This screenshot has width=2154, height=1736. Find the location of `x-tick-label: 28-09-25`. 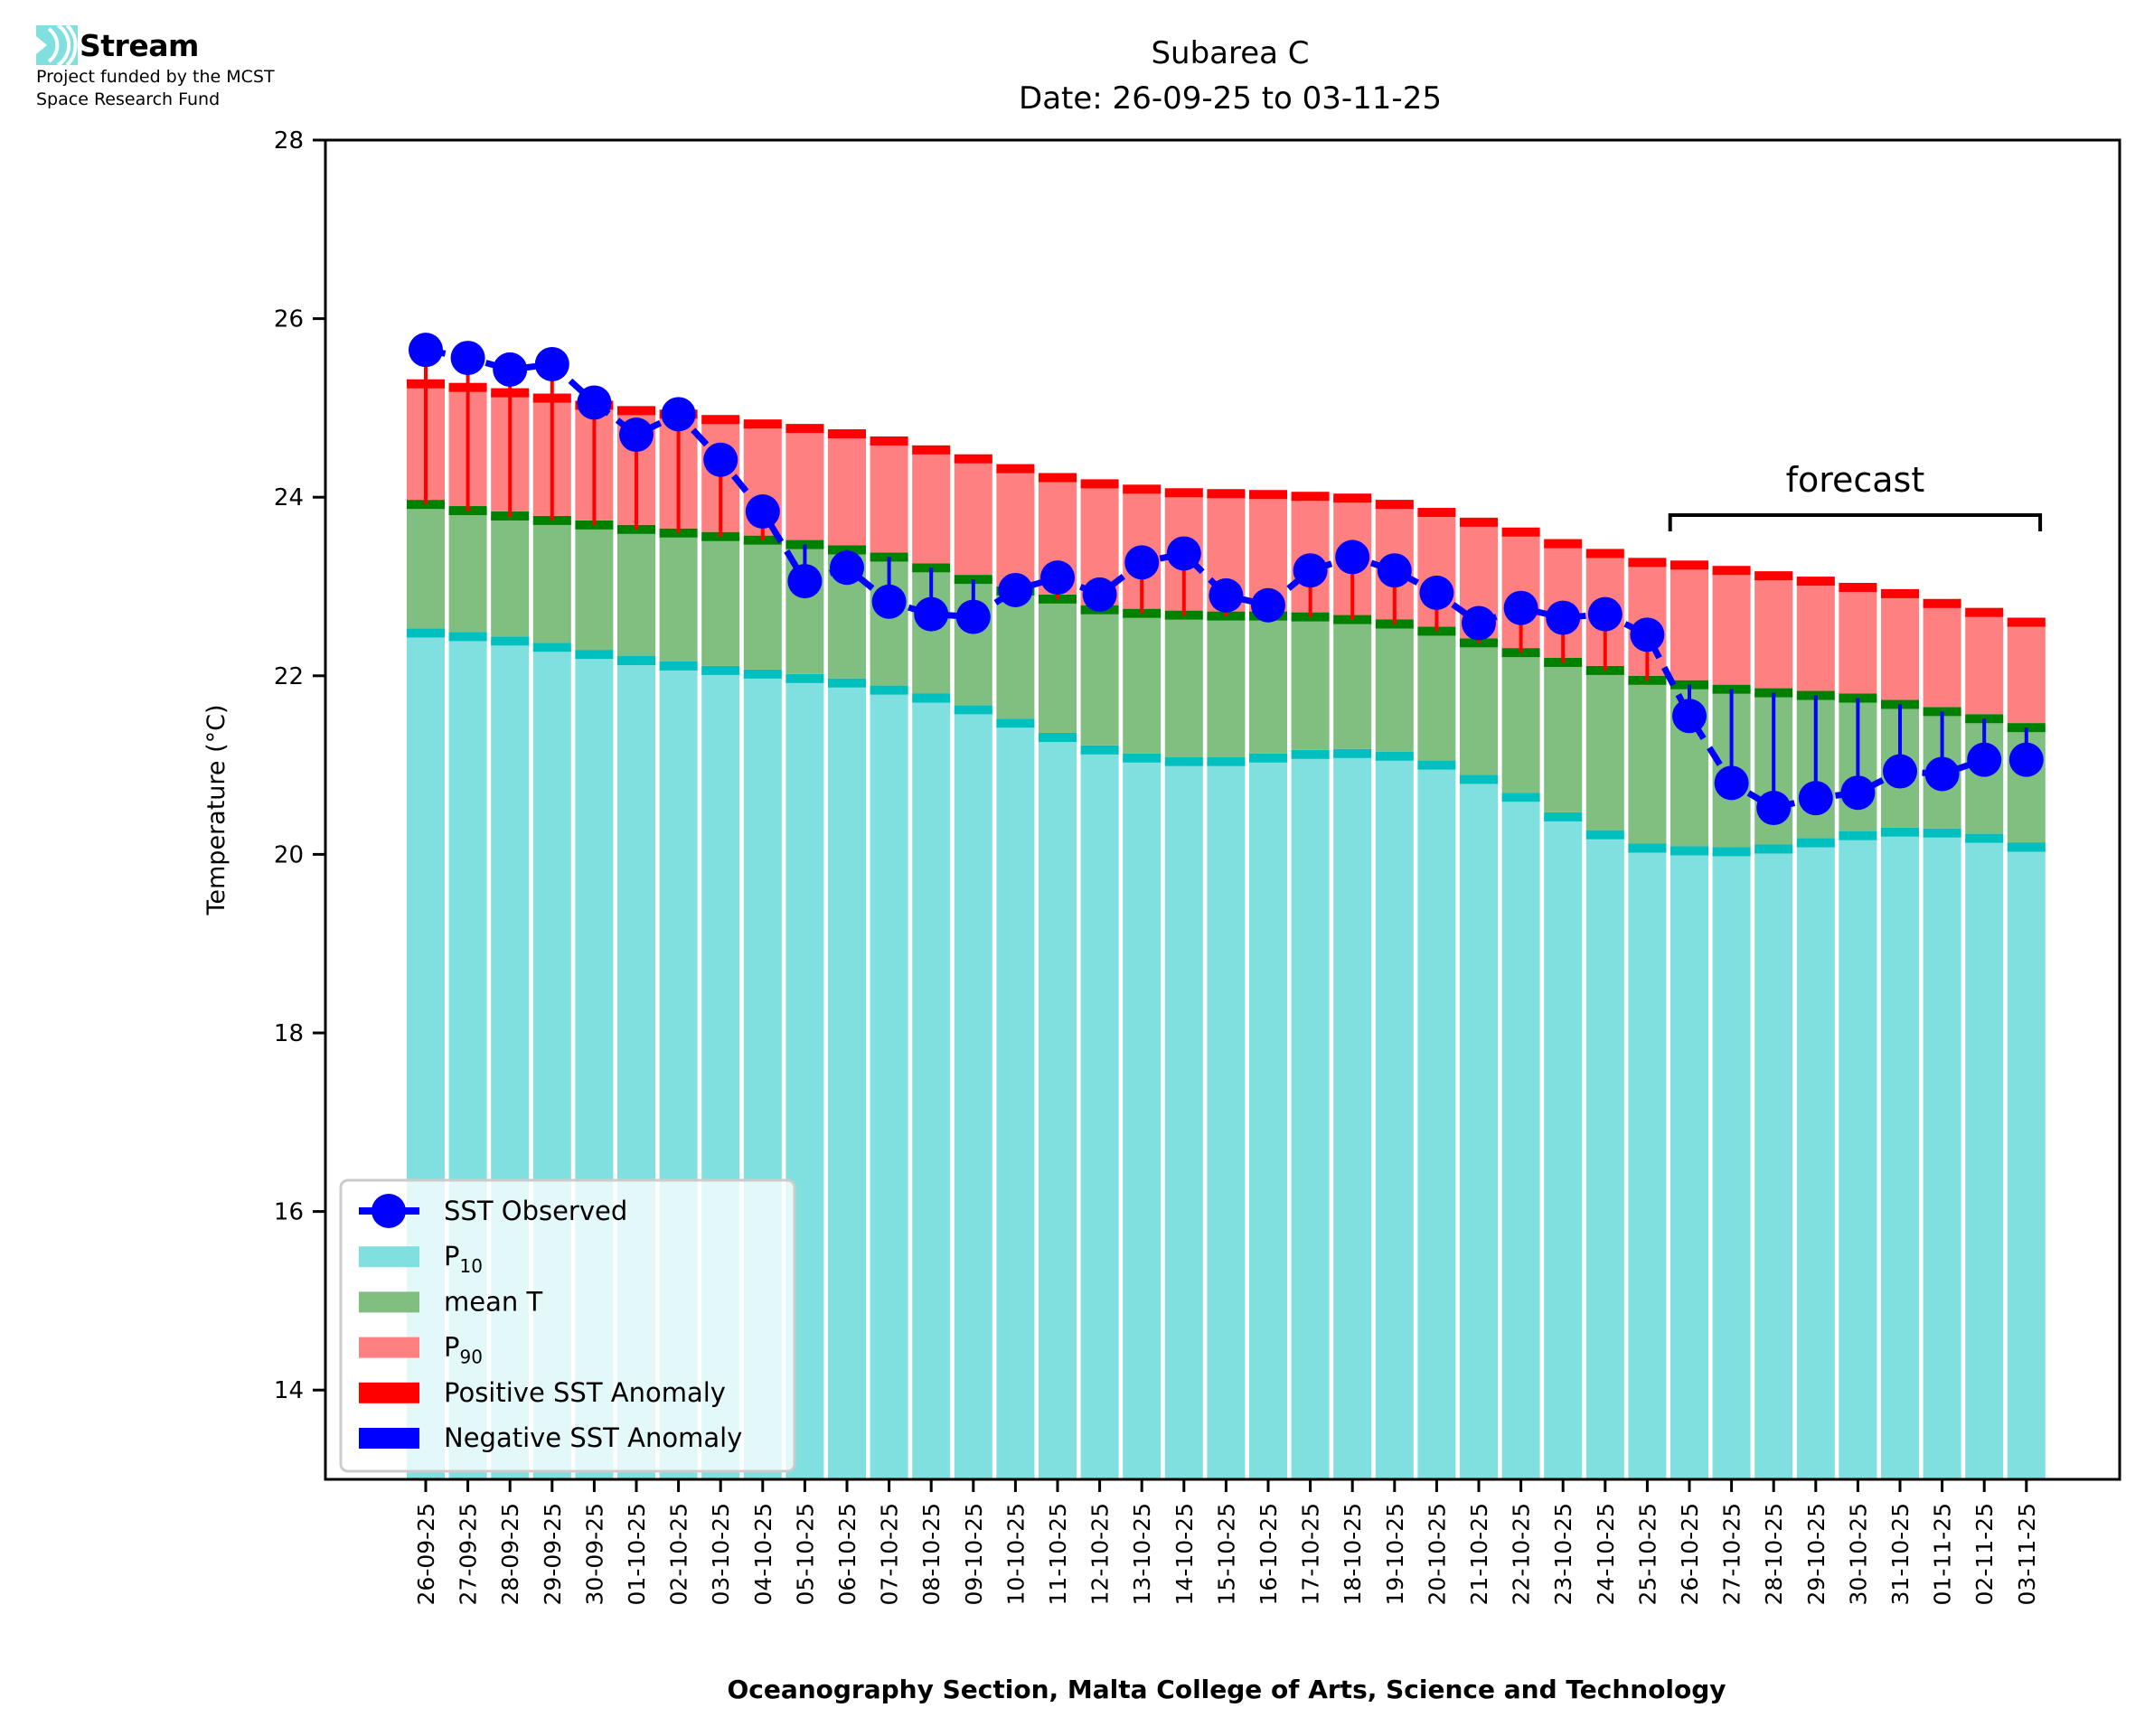

x-tick-label: 28-09-25 is located at coordinates (510, 1554).